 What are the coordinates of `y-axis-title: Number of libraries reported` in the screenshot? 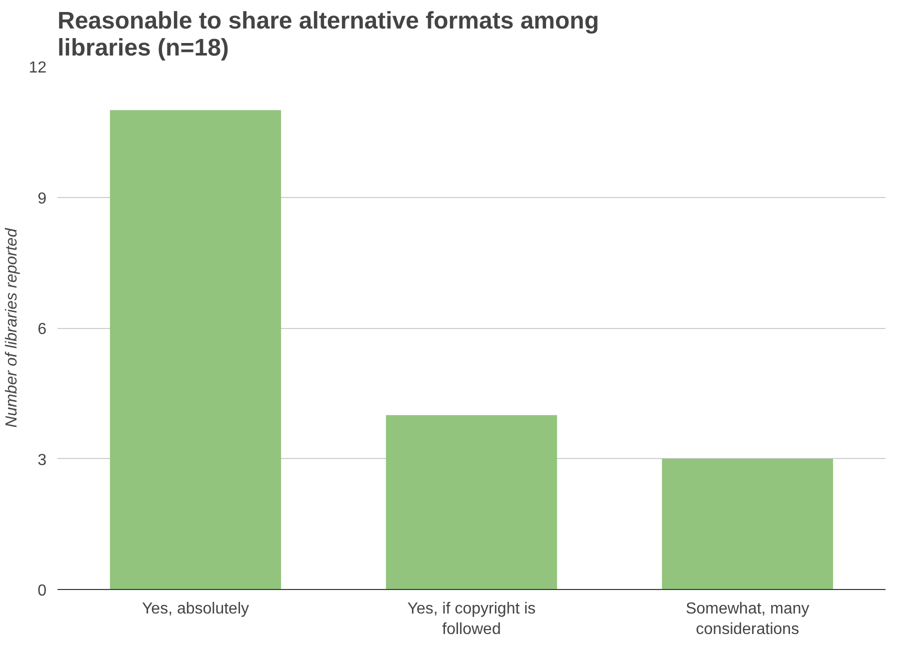 It's located at (12, 327).